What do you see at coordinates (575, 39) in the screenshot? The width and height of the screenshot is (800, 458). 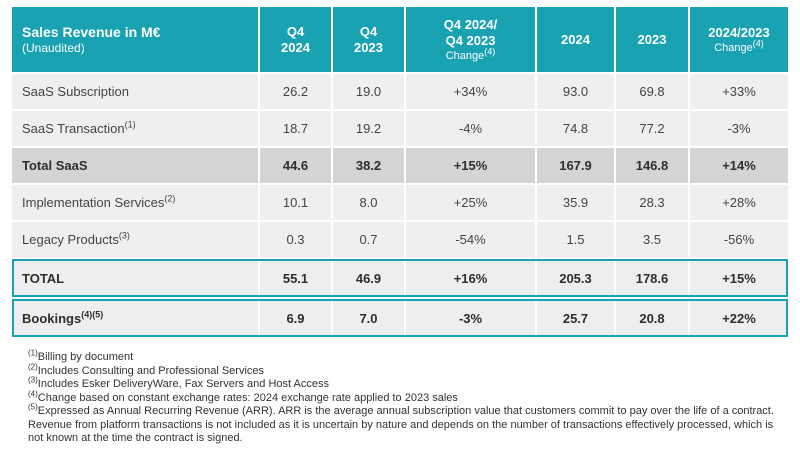 I see `column-header-2024: 2024` at bounding box center [575, 39].